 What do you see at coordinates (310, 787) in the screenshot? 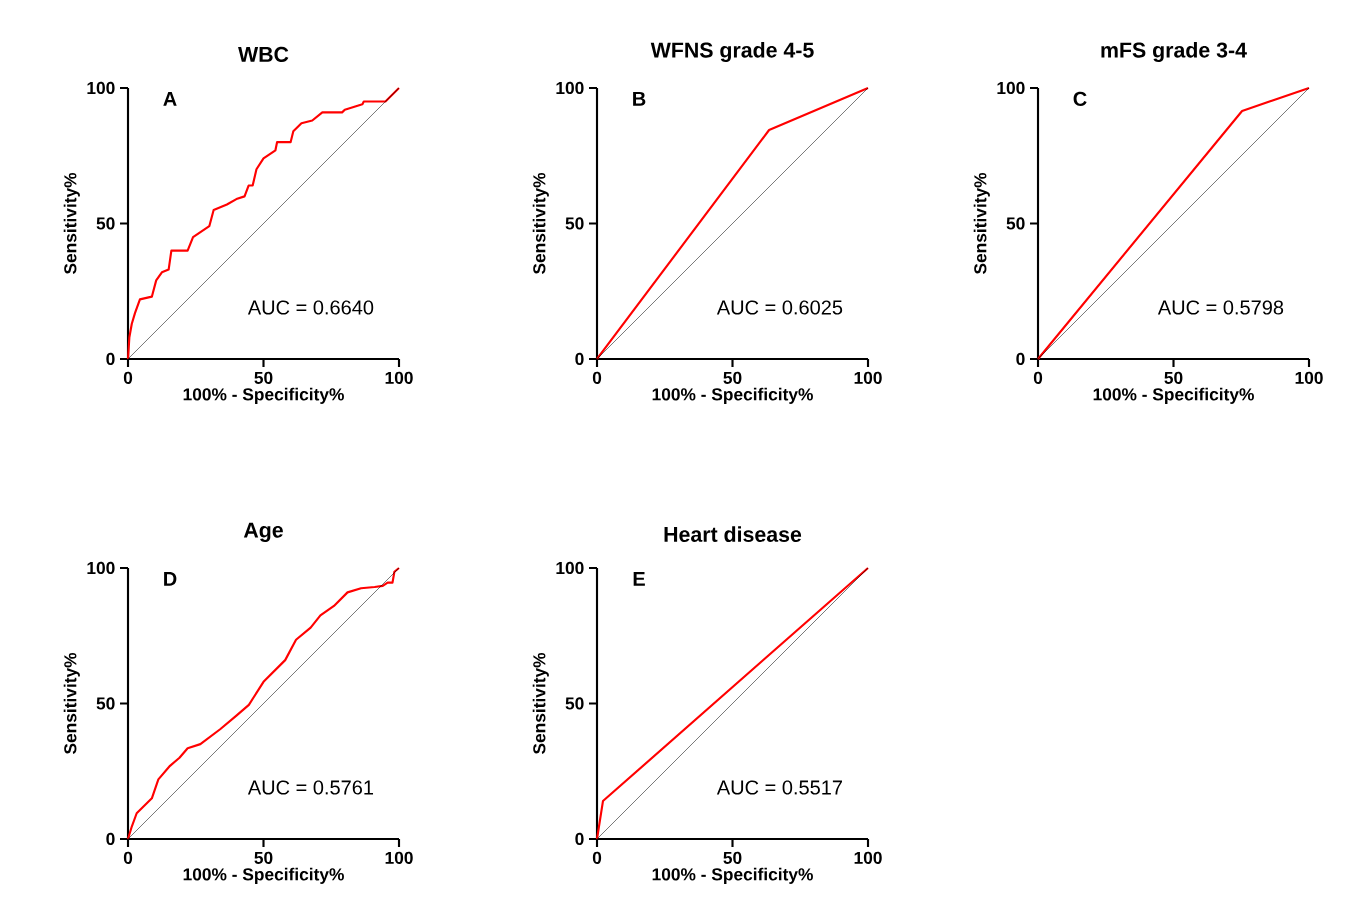
I see `annotation: AUC = 0.5761` at bounding box center [310, 787].